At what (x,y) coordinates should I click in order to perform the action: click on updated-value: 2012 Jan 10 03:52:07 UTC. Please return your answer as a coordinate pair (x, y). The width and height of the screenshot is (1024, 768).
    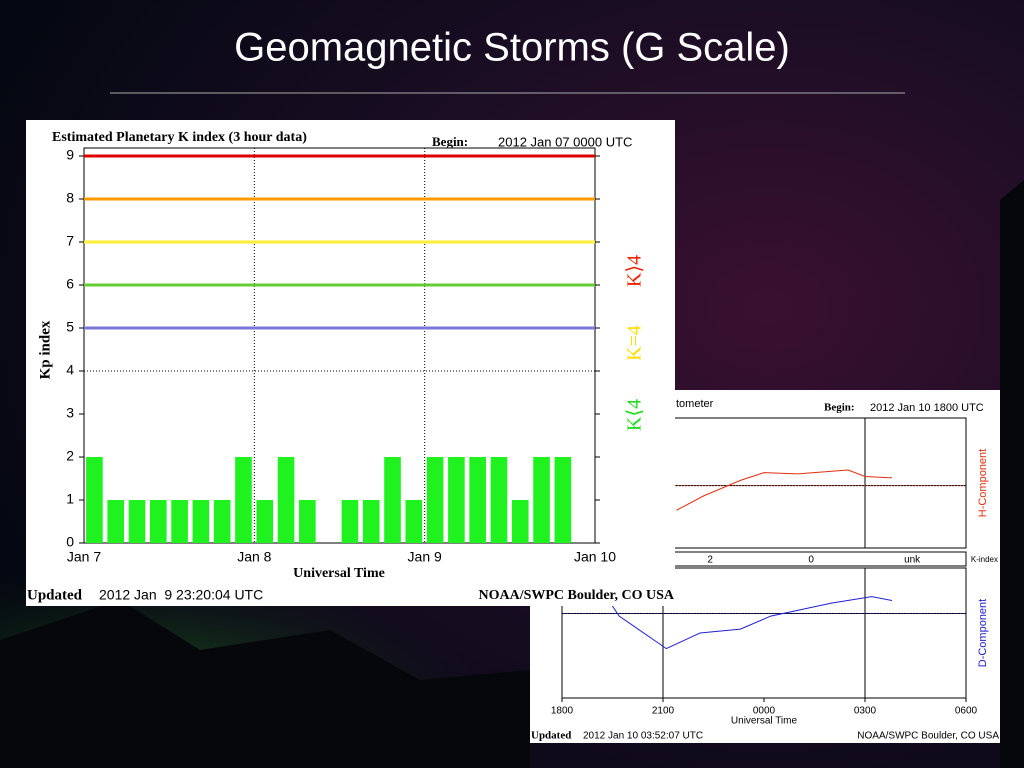
    Looking at the image, I should click on (643, 736).